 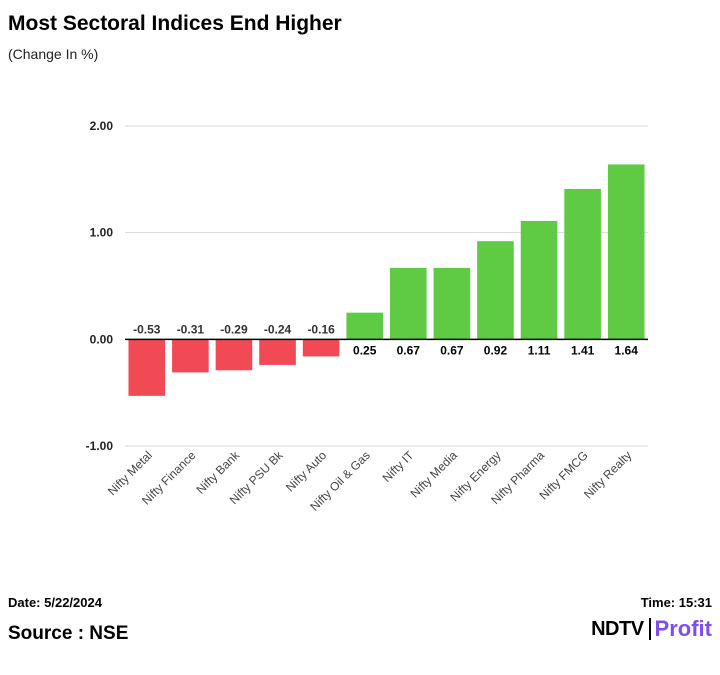 What do you see at coordinates (676, 602) in the screenshot?
I see `footer-time: Time: 15:31` at bounding box center [676, 602].